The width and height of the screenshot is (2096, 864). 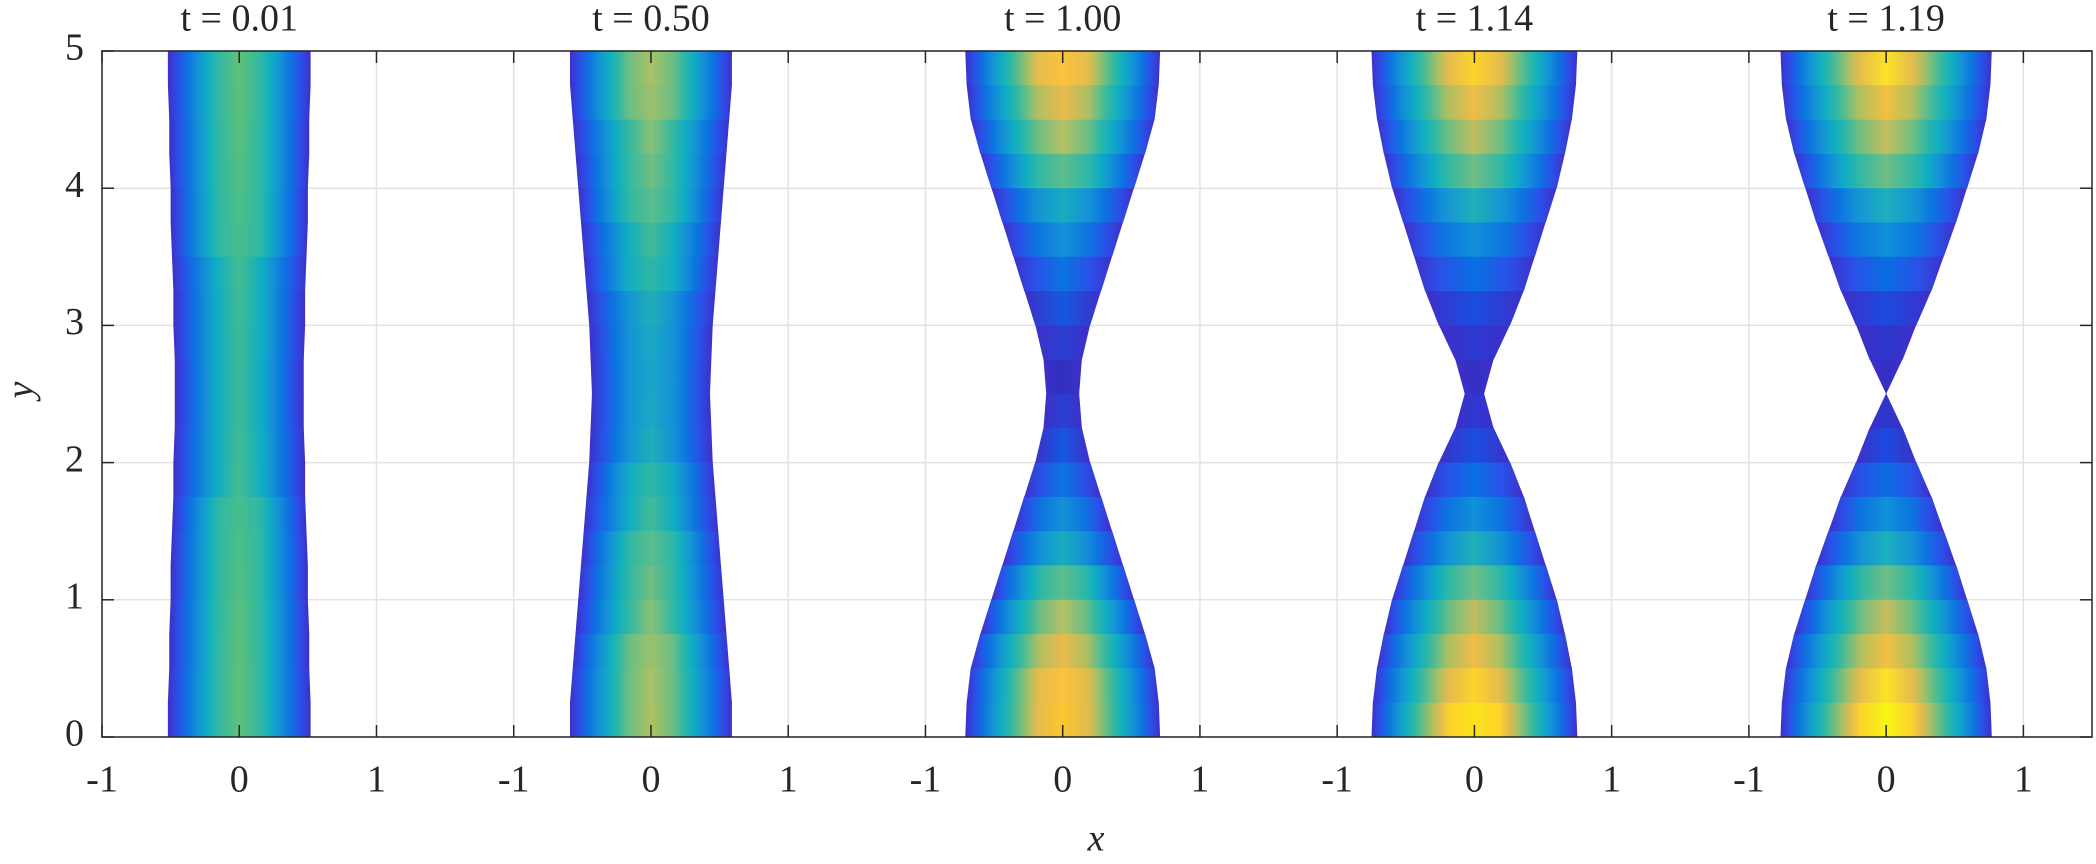 What do you see at coordinates (74, 322) in the screenshot?
I see `y-tick-label: 3` at bounding box center [74, 322].